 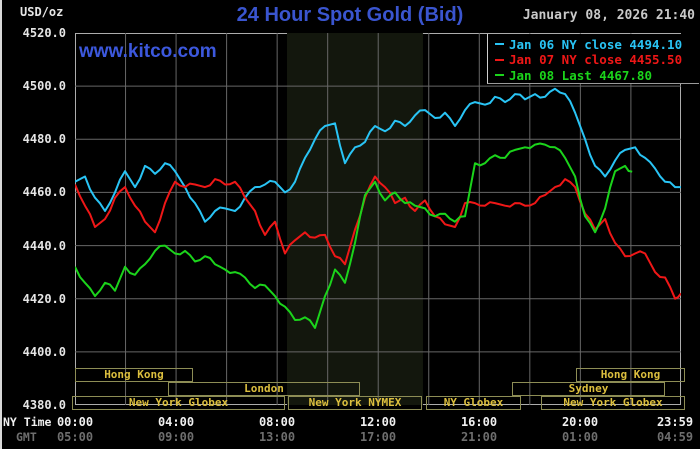 I want to click on x-axis-gmt-label: GMT, so click(x=26, y=437).